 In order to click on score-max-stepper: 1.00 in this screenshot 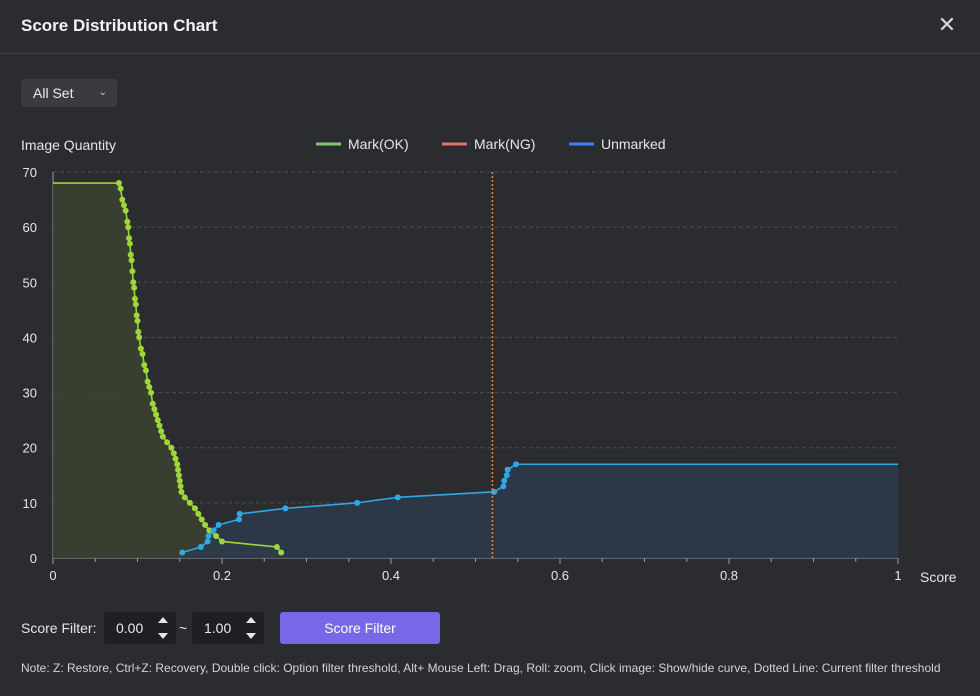, I will do `click(228, 628)`.